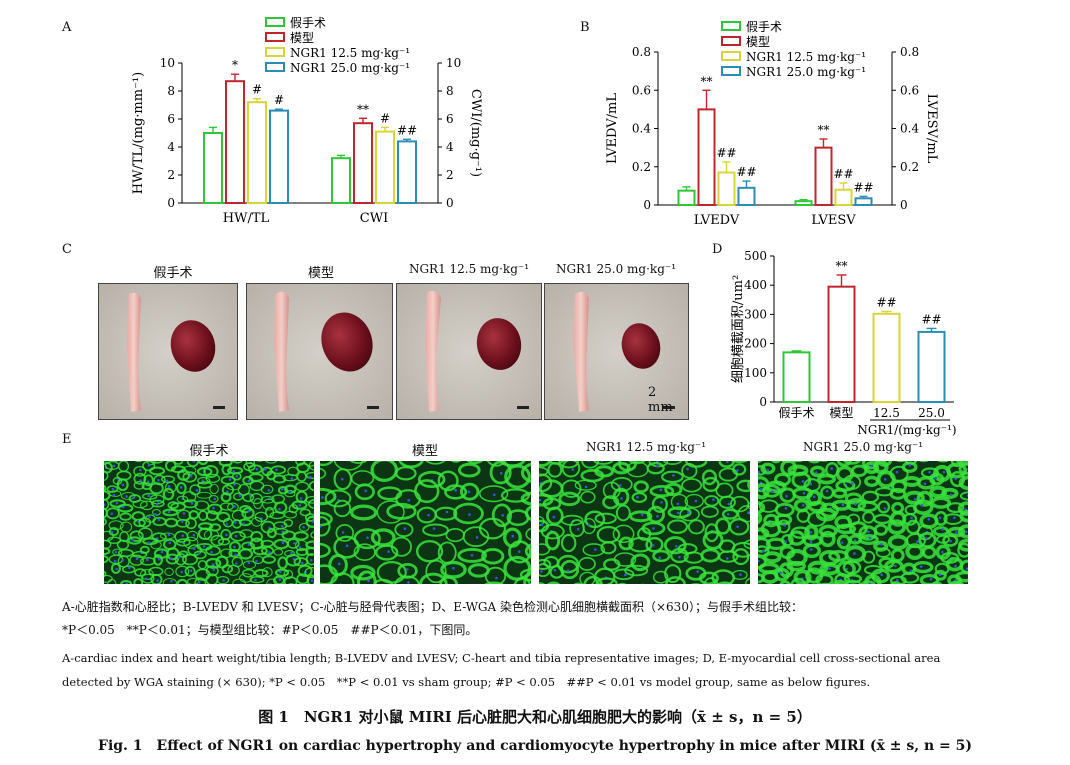 The height and width of the screenshot is (765, 1070). I want to click on y-tick-label-right: 6, so click(450, 119).